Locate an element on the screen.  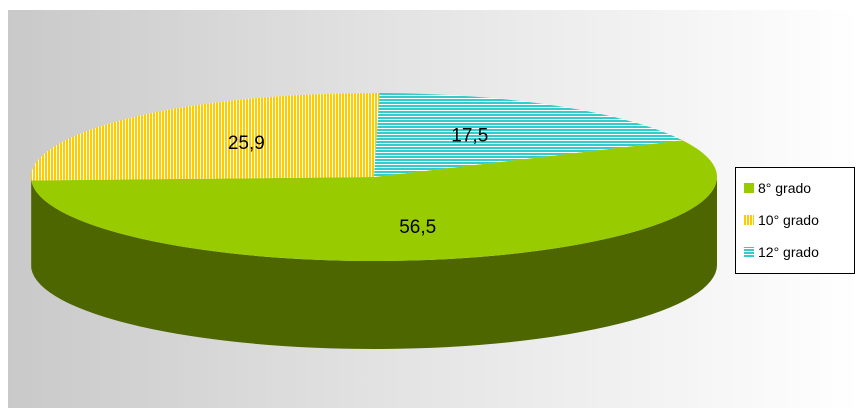
pie-slice-10-grado is located at coordinates (205, 137).